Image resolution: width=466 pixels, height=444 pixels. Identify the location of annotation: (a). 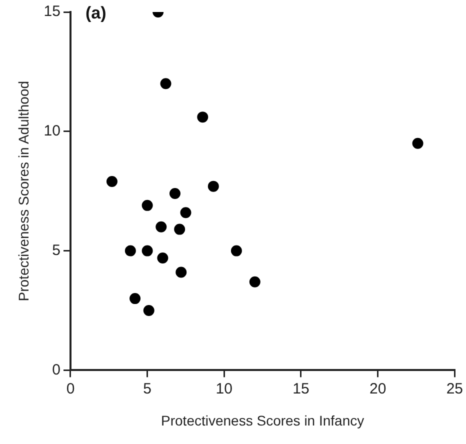
(95, 13).